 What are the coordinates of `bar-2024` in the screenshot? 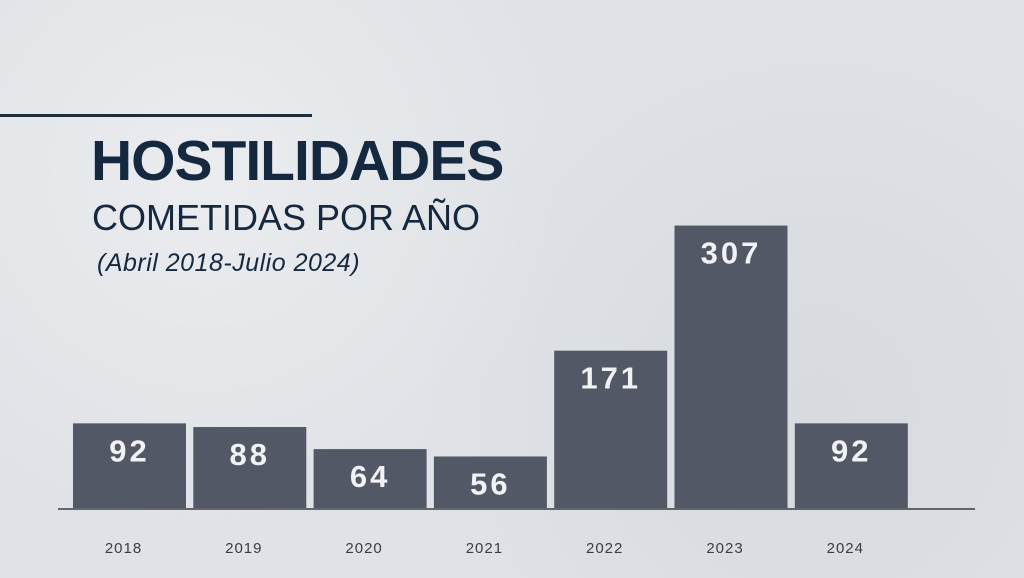 It's located at (851, 465).